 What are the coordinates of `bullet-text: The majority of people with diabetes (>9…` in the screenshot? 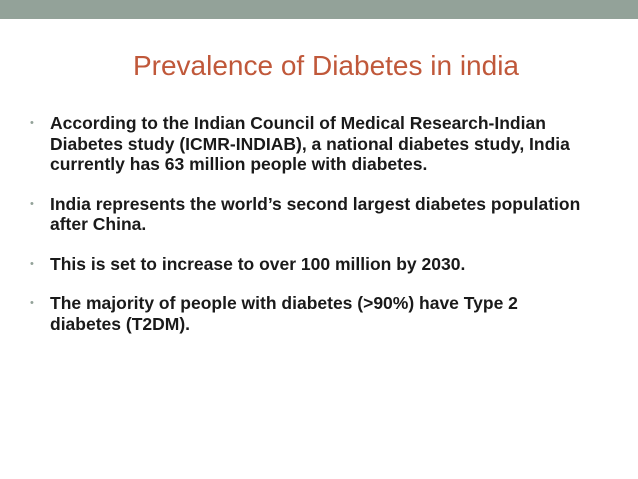 It's located at (284, 313).